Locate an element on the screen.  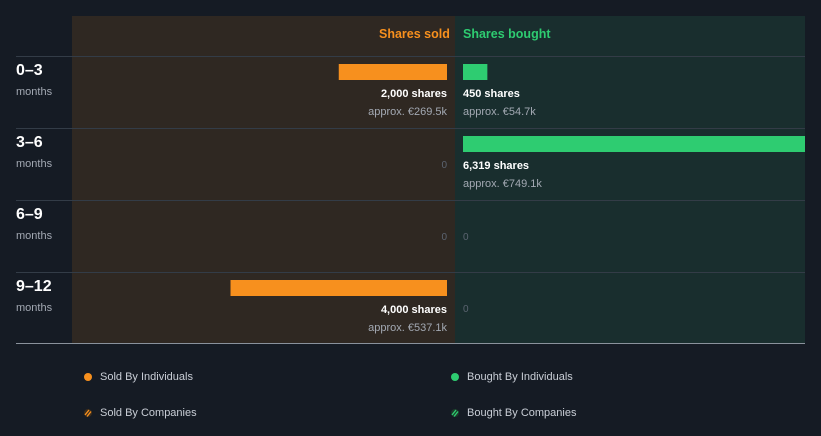
legend-bought-individuals: Bought By Individuals is located at coordinates (512, 377).